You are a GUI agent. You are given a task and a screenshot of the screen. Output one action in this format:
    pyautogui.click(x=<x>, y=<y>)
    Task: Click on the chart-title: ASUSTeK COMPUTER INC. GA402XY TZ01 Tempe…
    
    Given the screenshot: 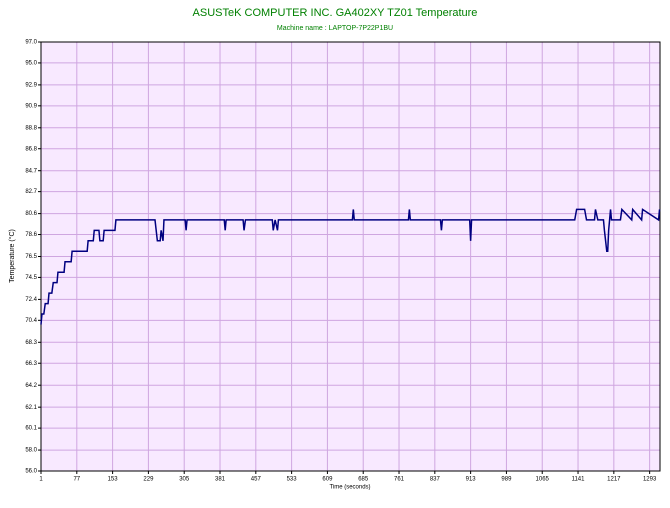 What is the action you would take?
    pyautogui.click(x=335, y=13)
    